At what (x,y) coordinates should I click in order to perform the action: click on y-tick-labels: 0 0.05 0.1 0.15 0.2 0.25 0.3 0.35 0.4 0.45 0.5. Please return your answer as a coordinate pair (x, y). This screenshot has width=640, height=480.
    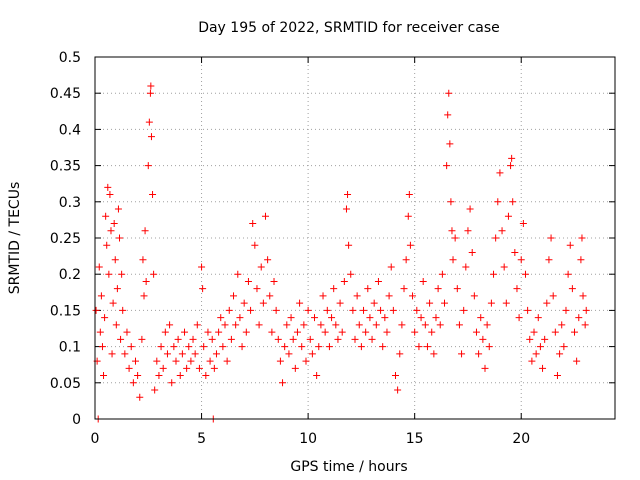
    Looking at the image, I should click on (65, 239).